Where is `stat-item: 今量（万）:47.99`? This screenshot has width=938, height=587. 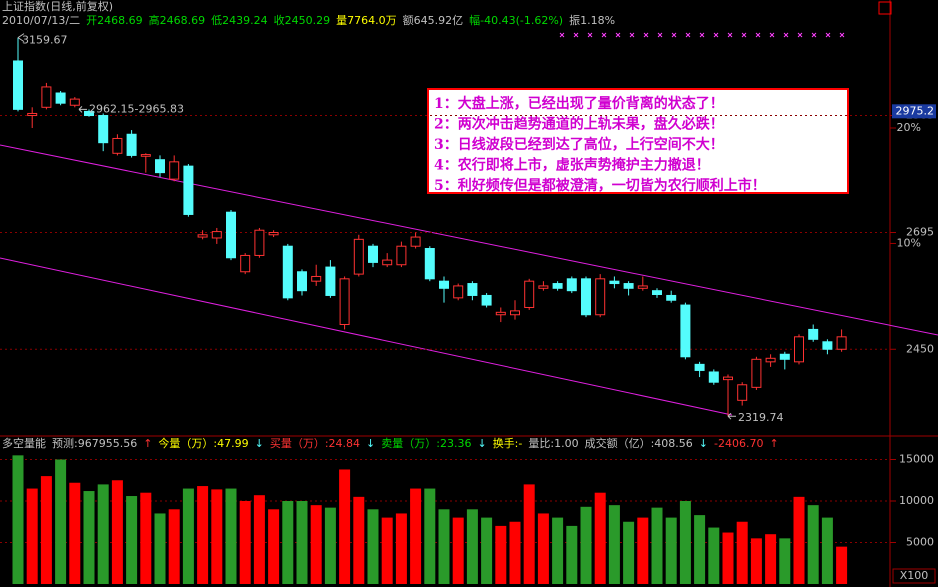
stat-item: 今量（万）:47.99 is located at coordinates (203, 443).